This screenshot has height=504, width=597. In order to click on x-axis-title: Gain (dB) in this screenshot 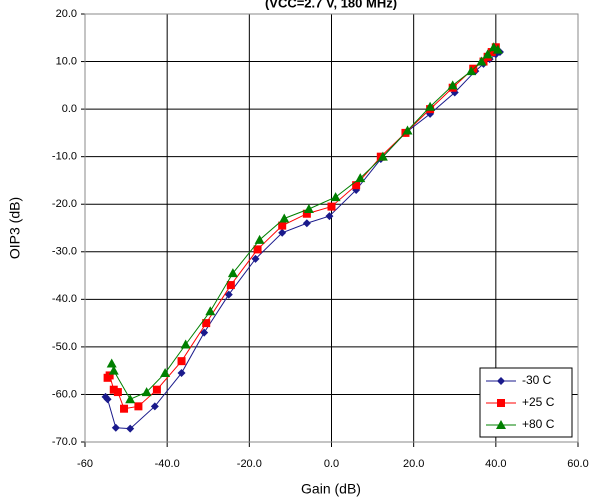, I will do `click(331, 489)`.